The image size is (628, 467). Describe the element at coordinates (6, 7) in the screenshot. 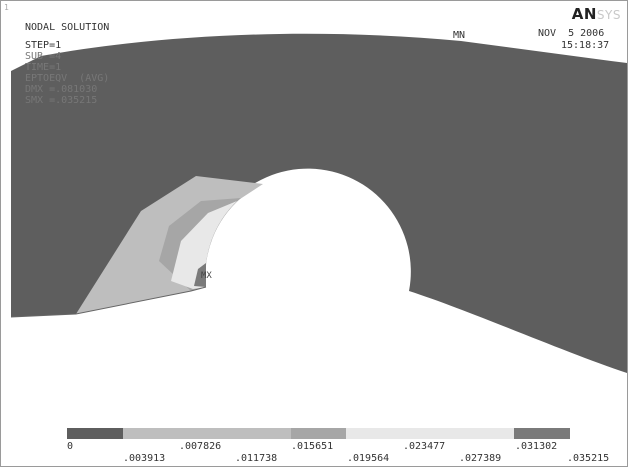

I see `window-number: 1` at that location.